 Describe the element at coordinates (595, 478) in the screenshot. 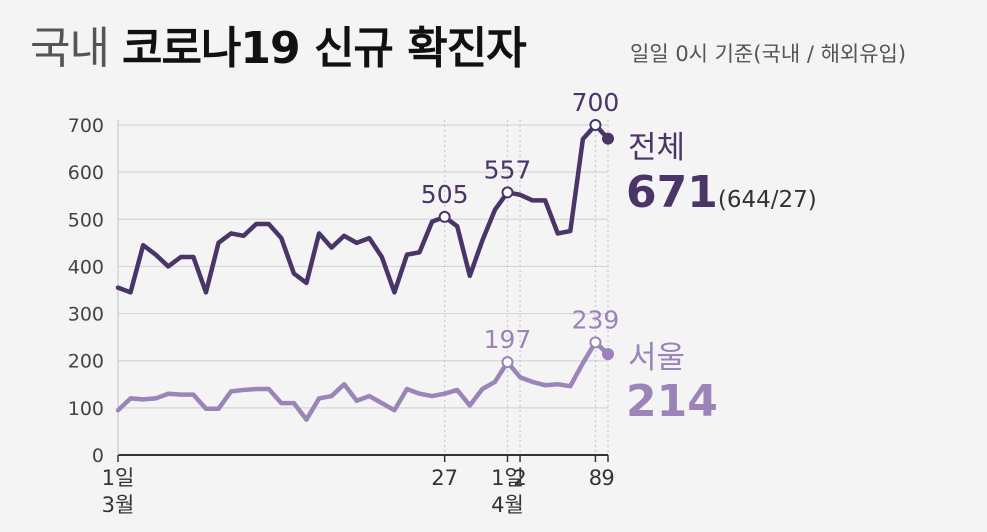

I see `x-tick-label: 8` at that location.